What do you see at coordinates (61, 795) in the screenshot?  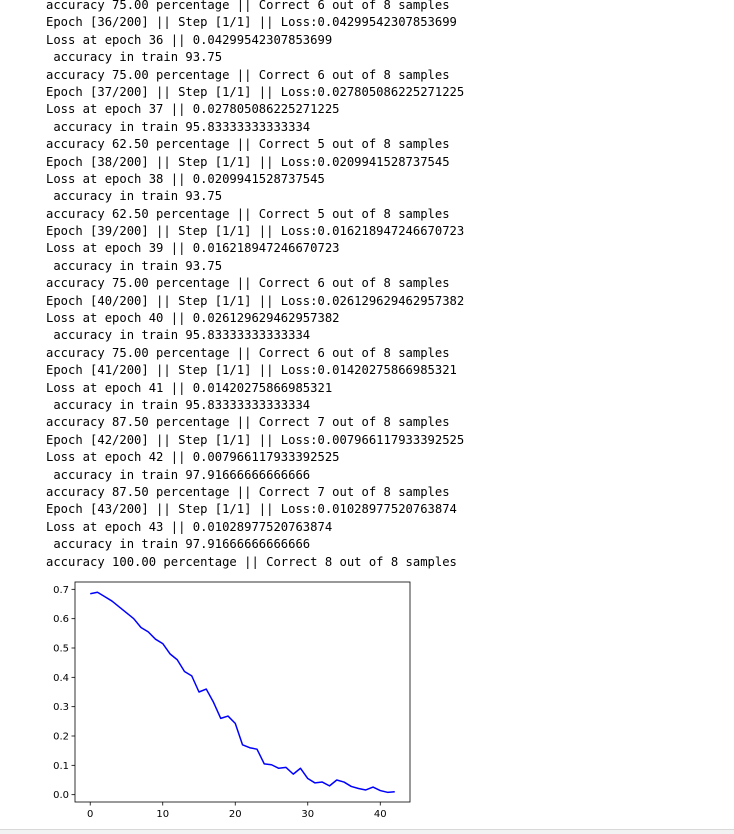 I see `y-tick-label: 0.0` at bounding box center [61, 795].